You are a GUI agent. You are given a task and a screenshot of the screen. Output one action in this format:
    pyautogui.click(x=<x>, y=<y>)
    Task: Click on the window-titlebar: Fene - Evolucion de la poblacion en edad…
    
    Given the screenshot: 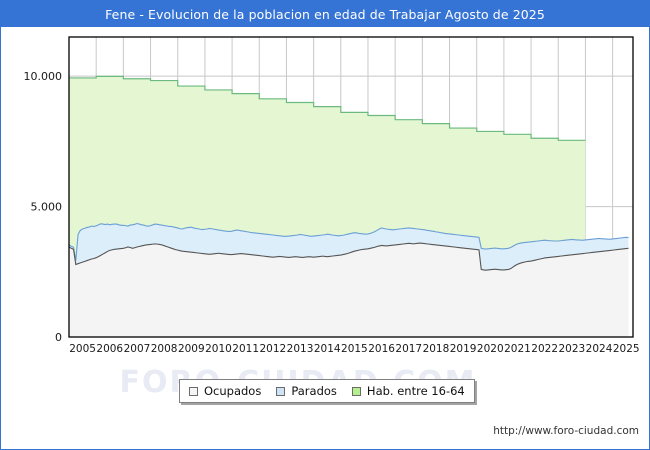 What is the action you would take?
    pyautogui.click(x=325, y=14)
    